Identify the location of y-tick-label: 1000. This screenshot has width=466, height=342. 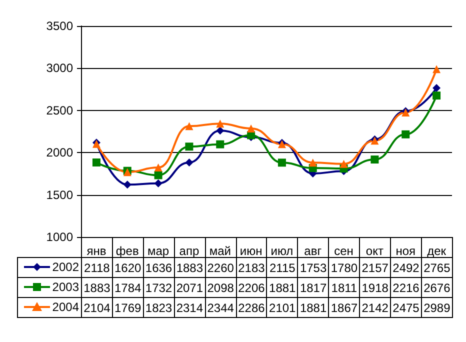
(60, 237).